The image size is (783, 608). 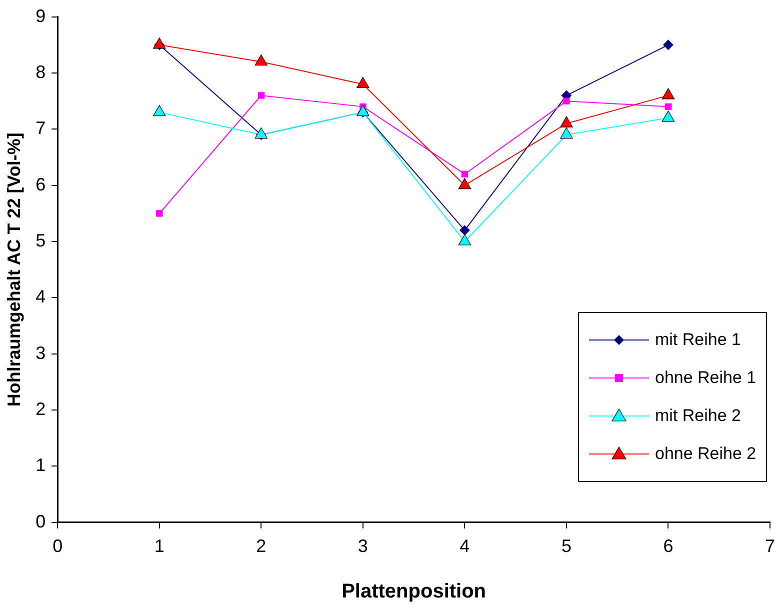 What do you see at coordinates (41, 72) in the screenshot?
I see `y-tick-label: 8` at bounding box center [41, 72].